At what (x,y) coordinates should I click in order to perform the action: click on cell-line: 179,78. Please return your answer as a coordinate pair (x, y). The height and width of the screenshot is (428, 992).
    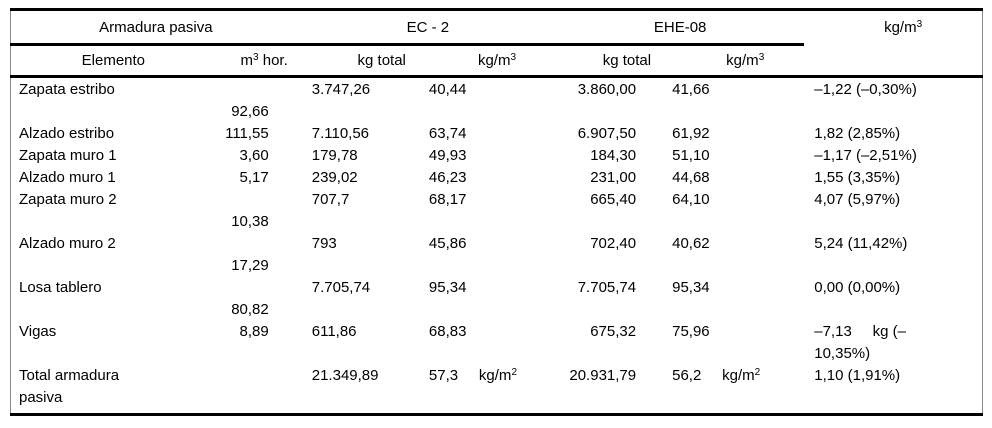
    Looking at the image, I should click on (334, 155).